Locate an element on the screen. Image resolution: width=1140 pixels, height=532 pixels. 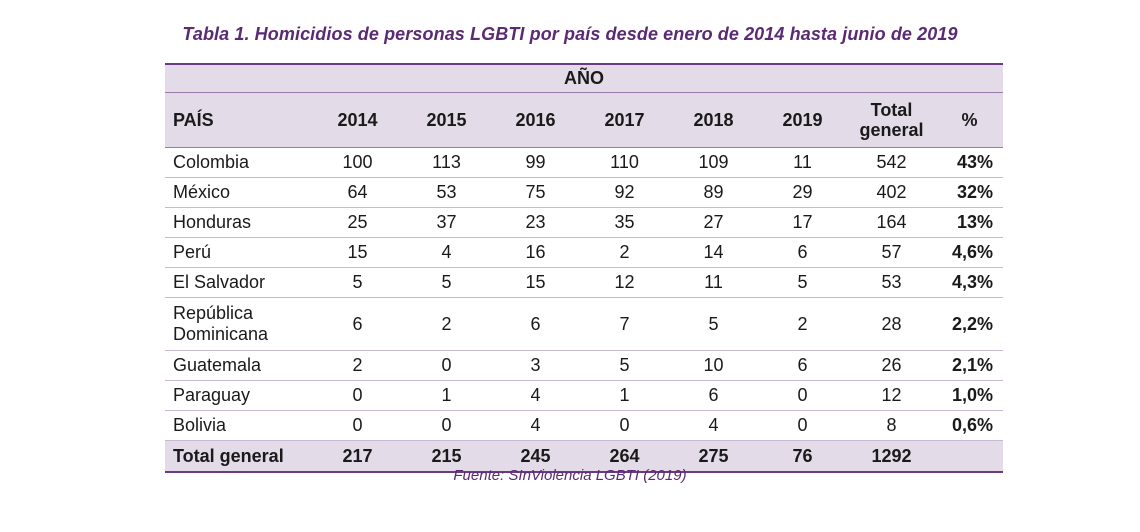
column-header-year: 2016 is located at coordinates (535, 120).